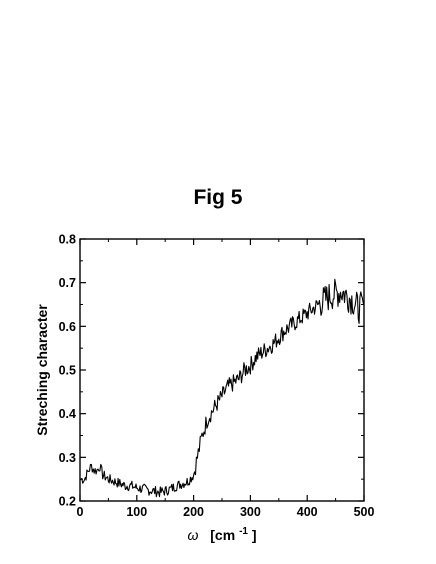  Describe the element at coordinates (307, 512) in the screenshot. I see `x-tick-label: 400` at that location.